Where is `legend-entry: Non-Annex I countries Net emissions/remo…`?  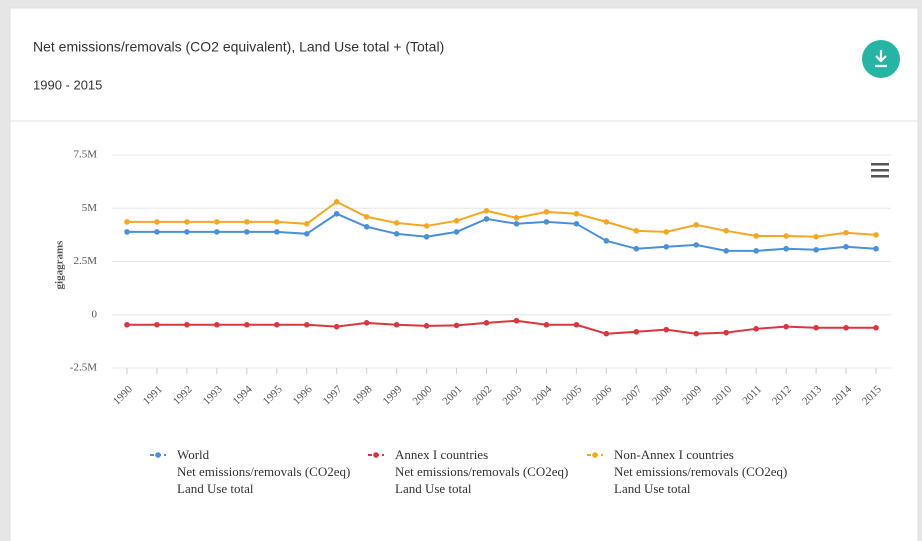 legend-entry: Non-Annex I countries Net emissions/remo… is located at coordinates (701, 471).